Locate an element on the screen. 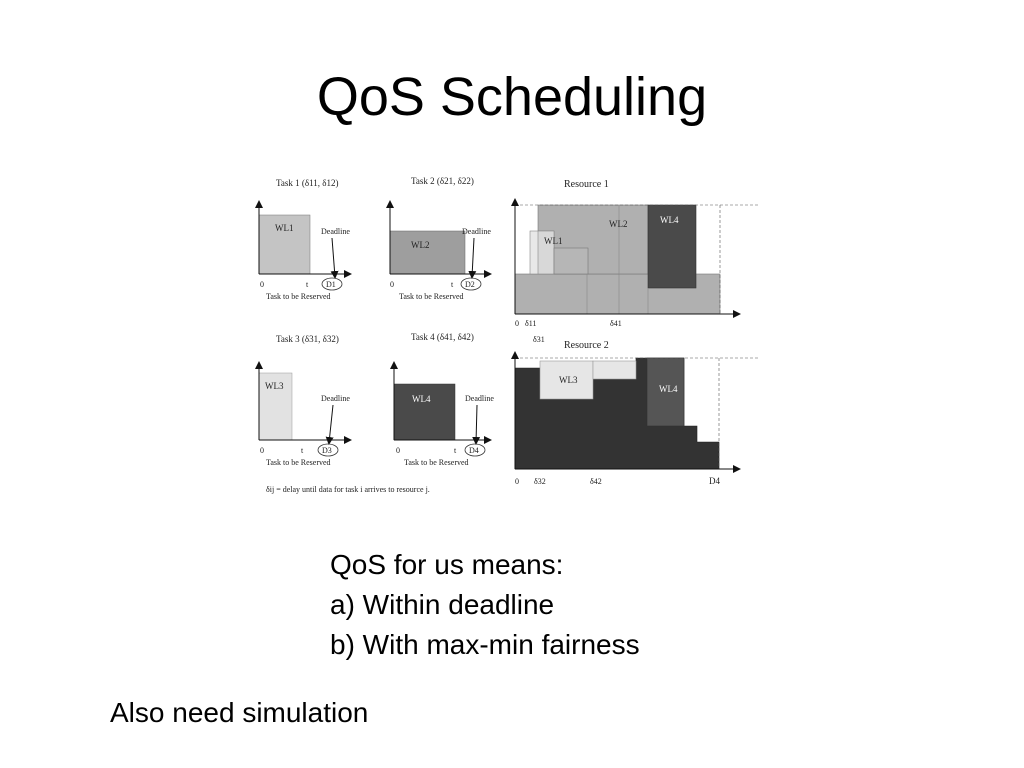 The width and height of the screenshot is (1024, 768). resource-1-wl4-label: WL4 is located at coordinates (669, 220).